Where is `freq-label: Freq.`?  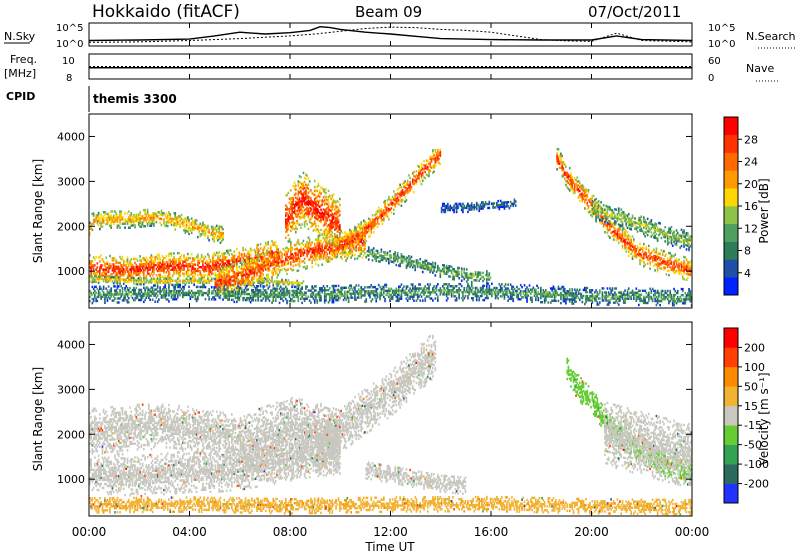 freq-label: Freq. is located at coordinates (23, 59).